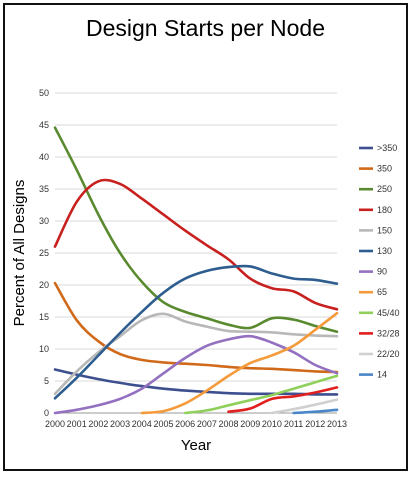  What do you see at coordinates (98, 424) in the screenshot?
I see `x-tick-label: 2002` at bounding box center [98, 424].